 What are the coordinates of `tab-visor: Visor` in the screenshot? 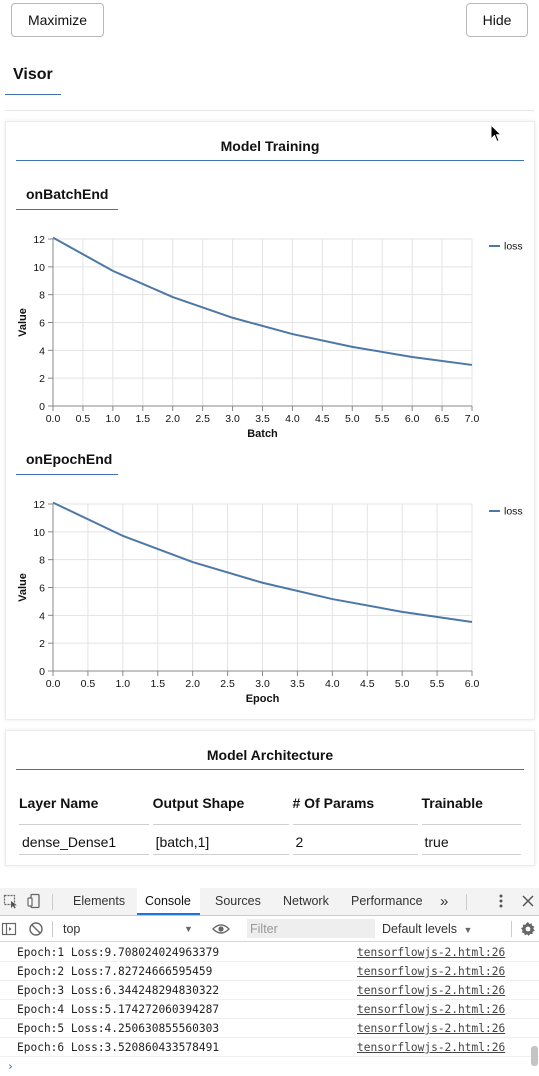 It's located at (33, 80).